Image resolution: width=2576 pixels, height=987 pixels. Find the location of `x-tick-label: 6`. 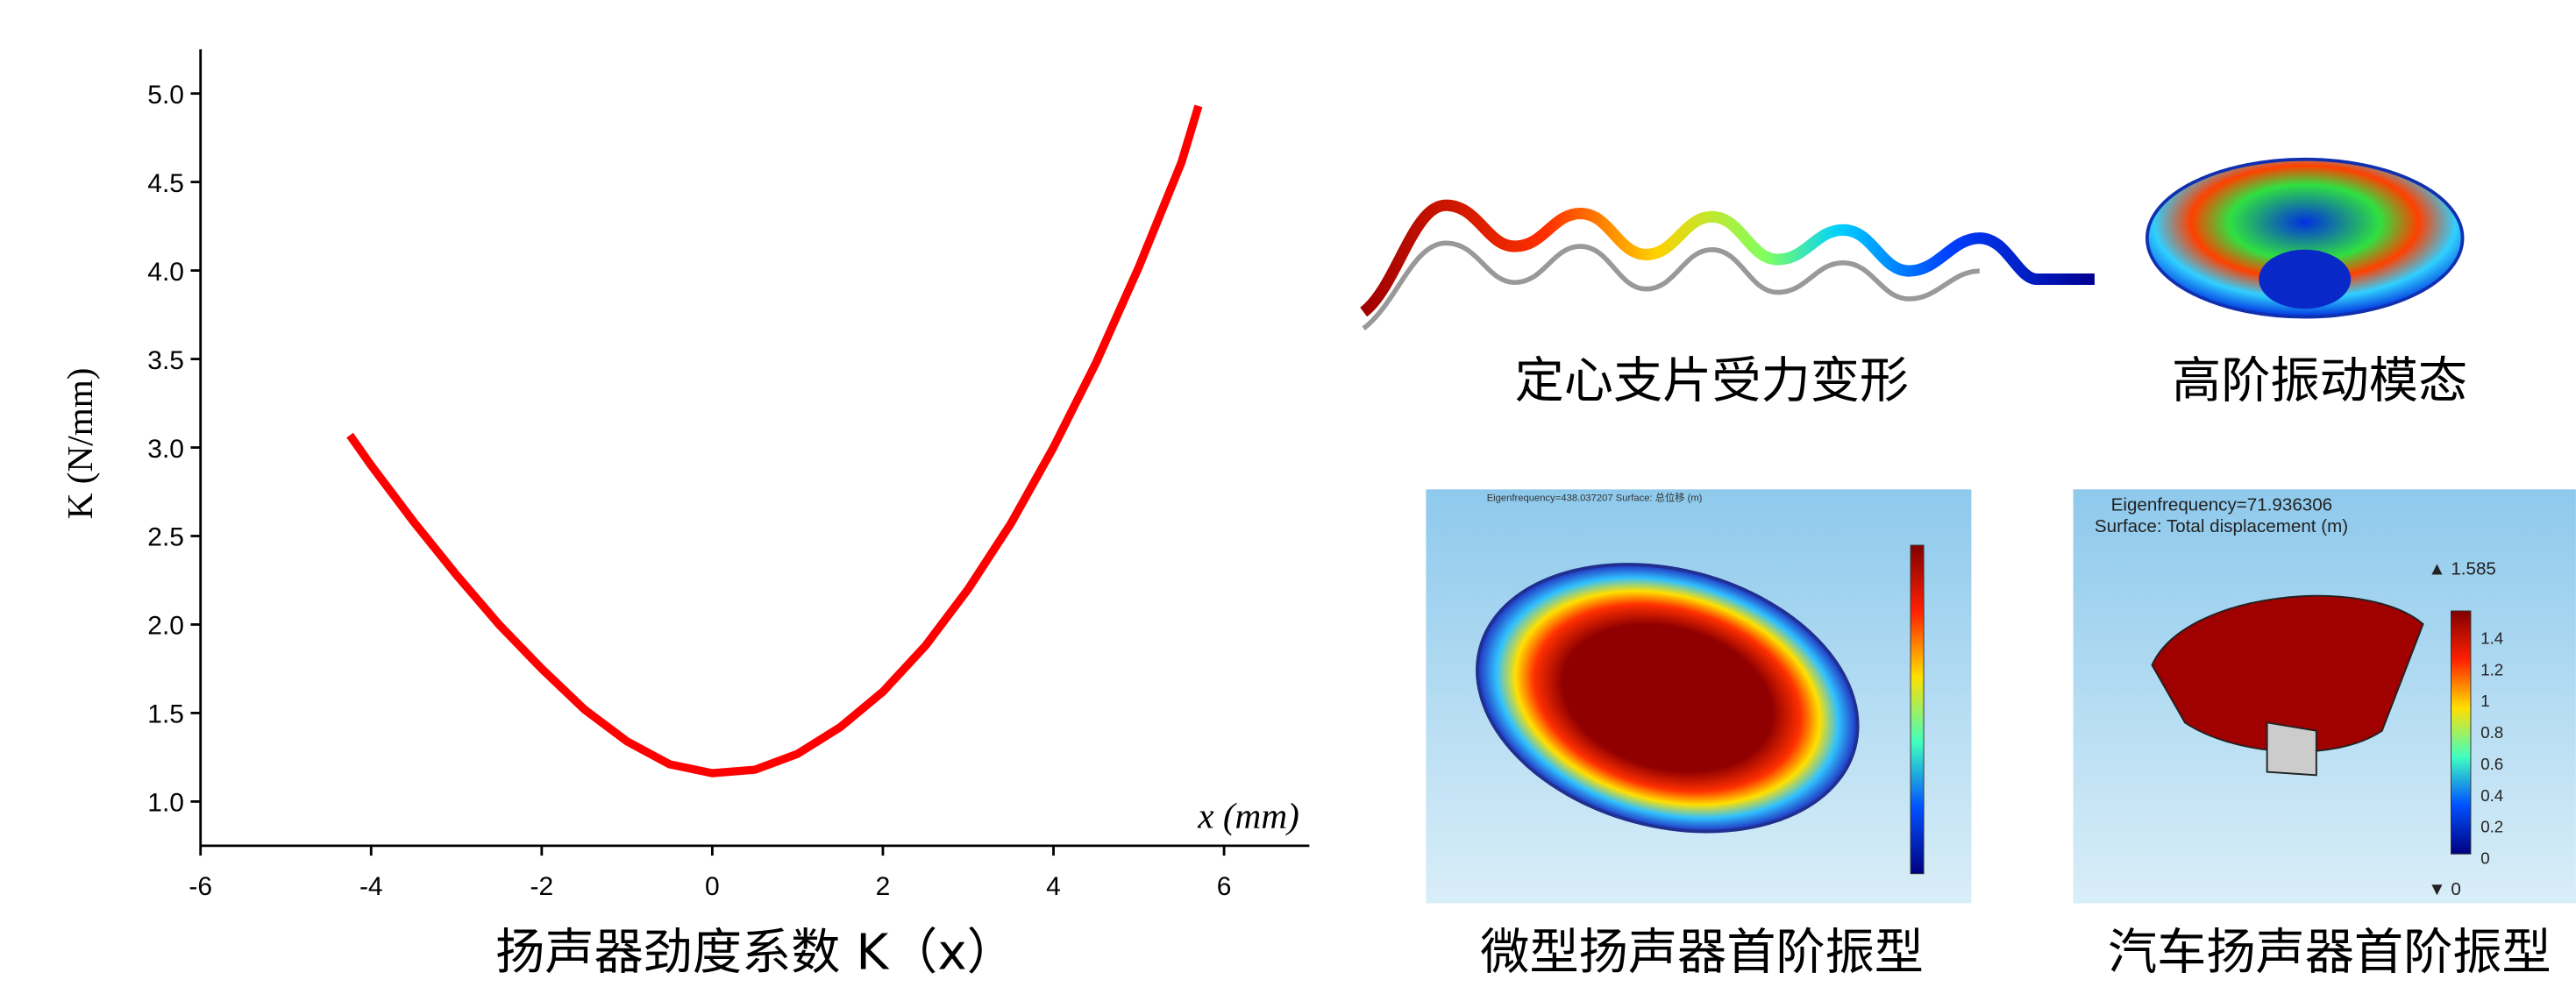

x-tick-label: 6 is located at coordinates (1224, 887).